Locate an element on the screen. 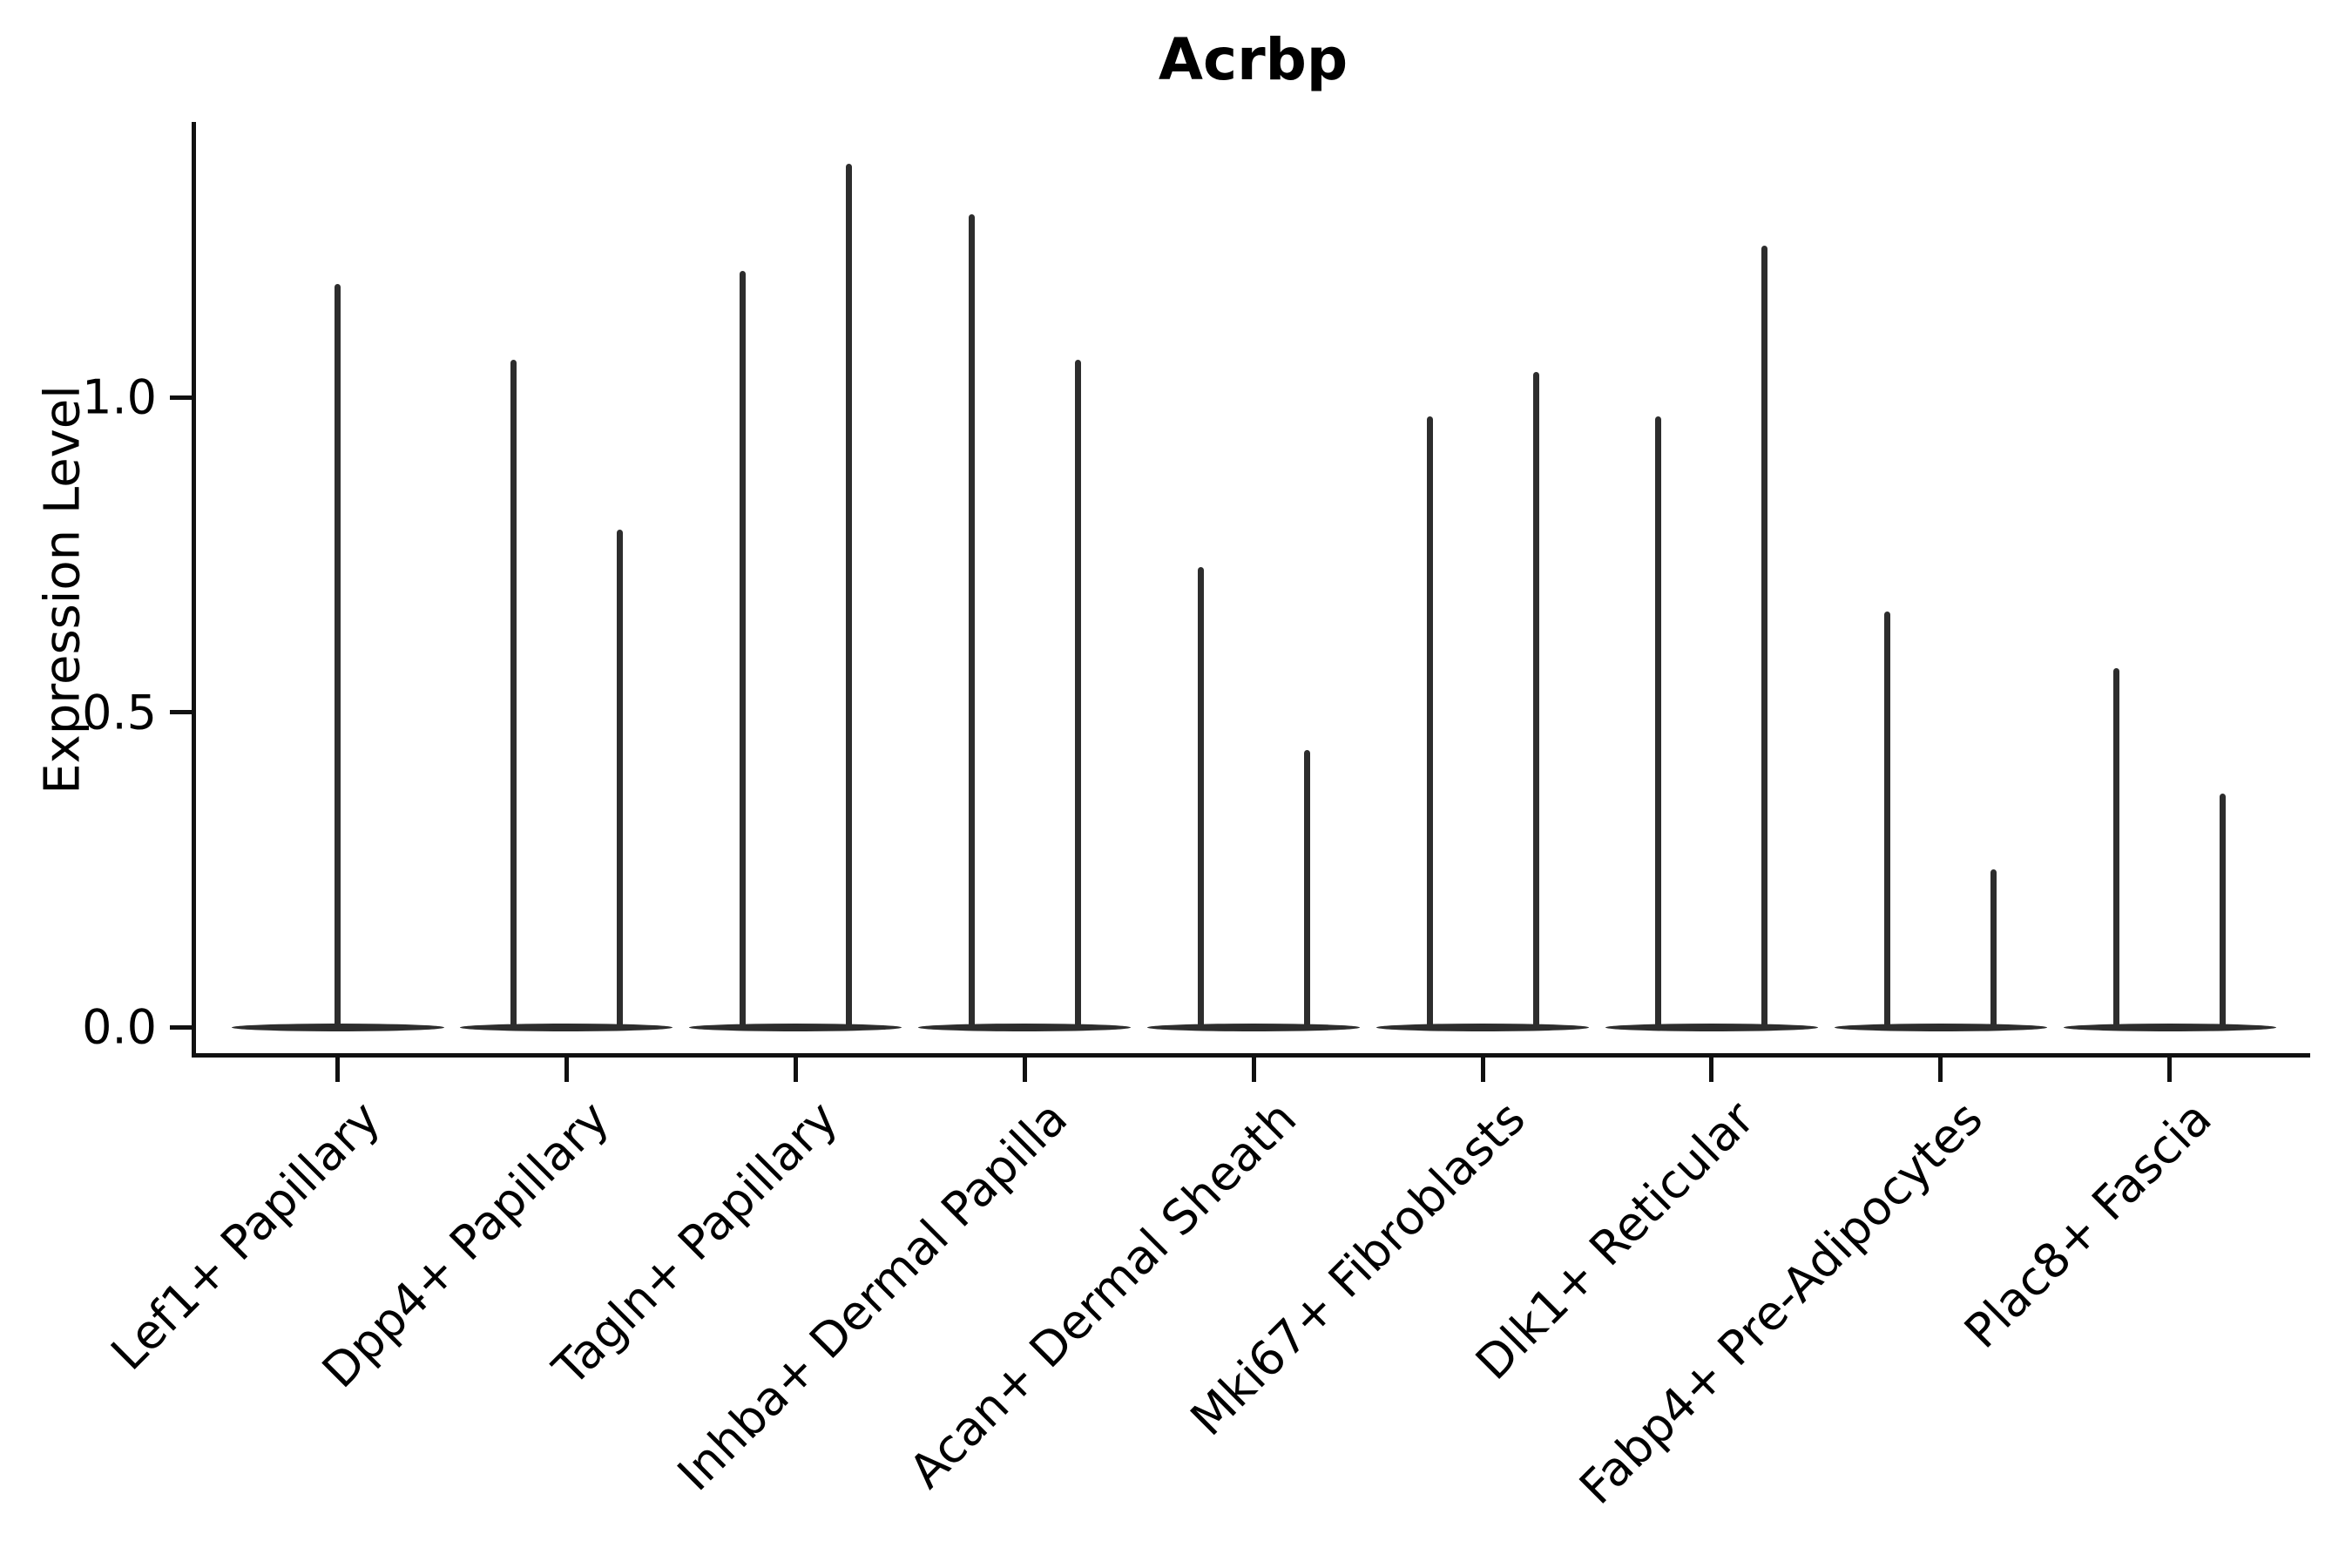 The image size is (2352, 1568). y-tick-label: 0.5 is located at coordinates (119, 712).